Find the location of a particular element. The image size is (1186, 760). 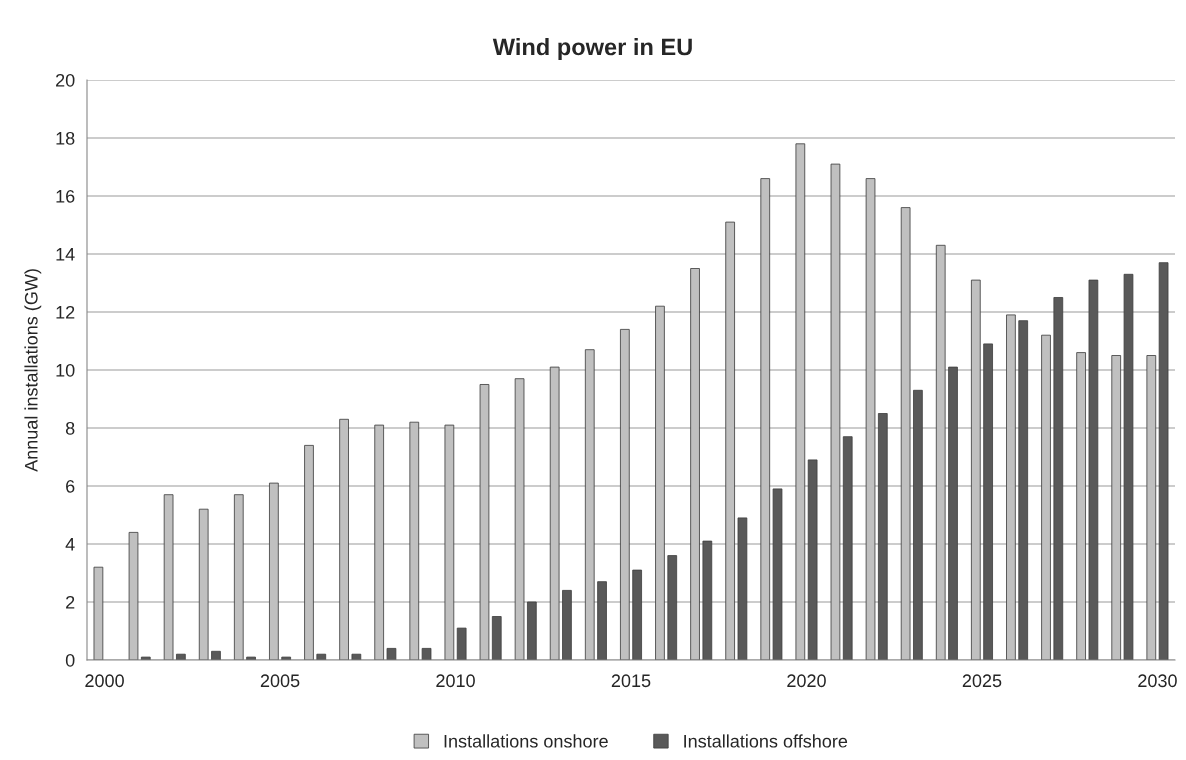

y-tick-label: 2 is located at coordinates (70, 602).